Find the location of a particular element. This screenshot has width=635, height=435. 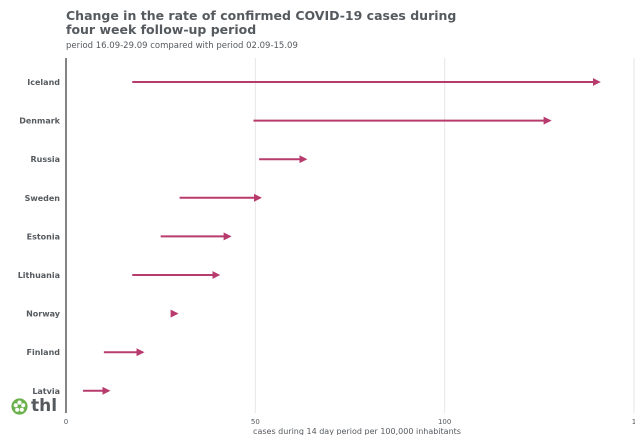

category-label: Denmark is located at coordinates (39, 121).